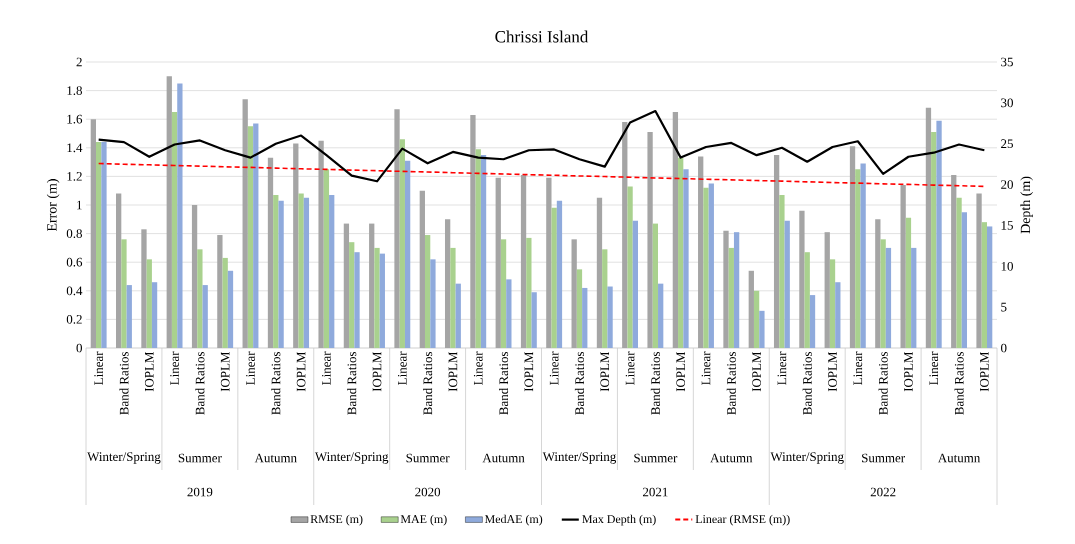  What do you see at coordinates (959, 458) in the screenshot?
I see `text: Autumn` at bounding box center [959, 458].